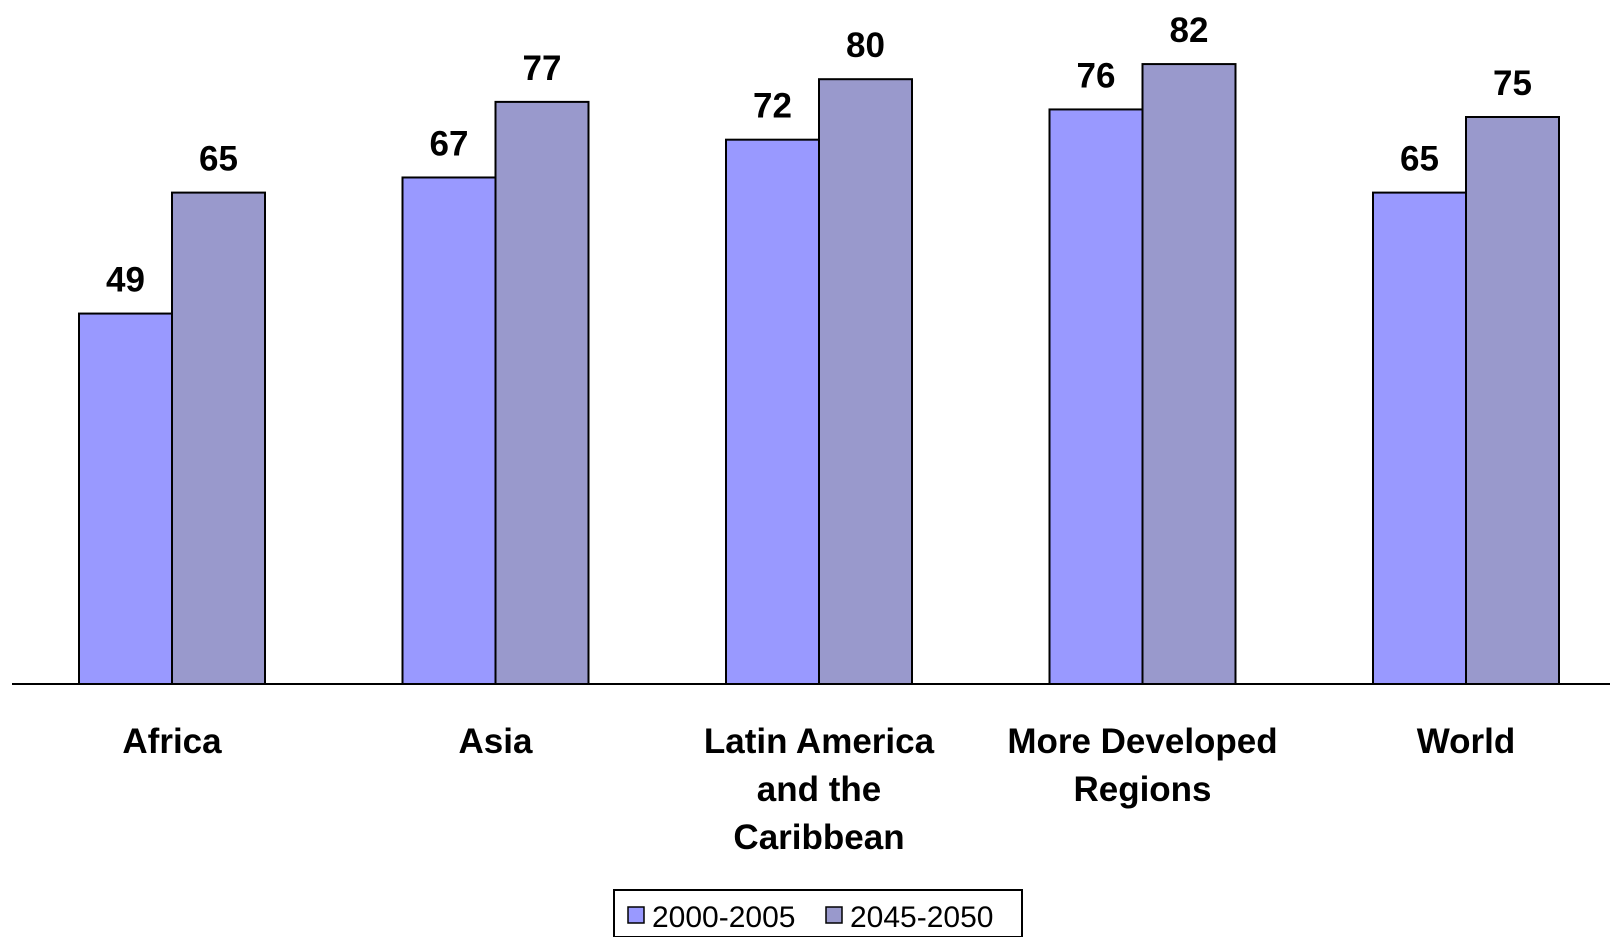 This screenshot has width=1610, height=942. What do you see at coordinates (1466, 741) in the screenshot?
I see `category-label-world: World` at bounding box center [1466, 741].